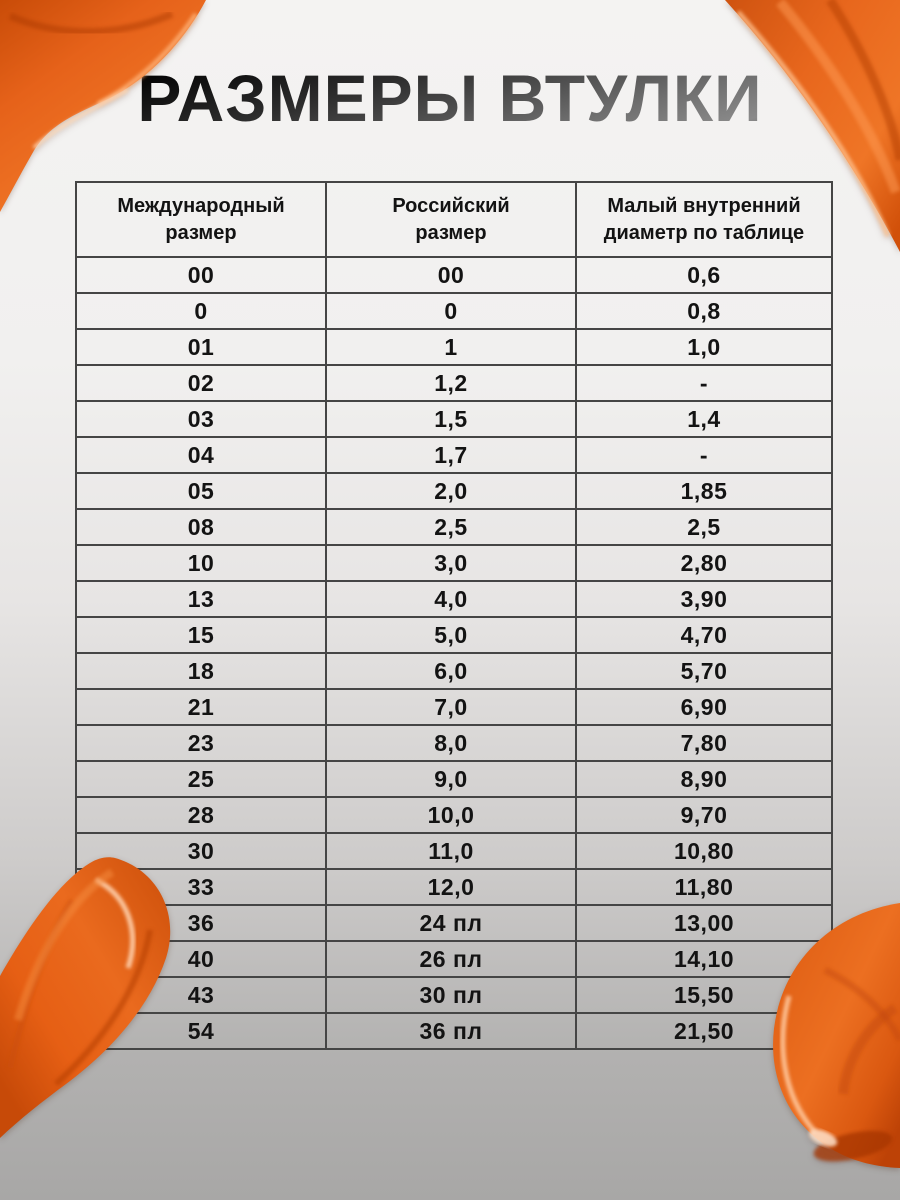  What do you see at coordinates (451, 851) in the screenshot?
I see `table-cell: 11,0` at bounding box center [451, 851].